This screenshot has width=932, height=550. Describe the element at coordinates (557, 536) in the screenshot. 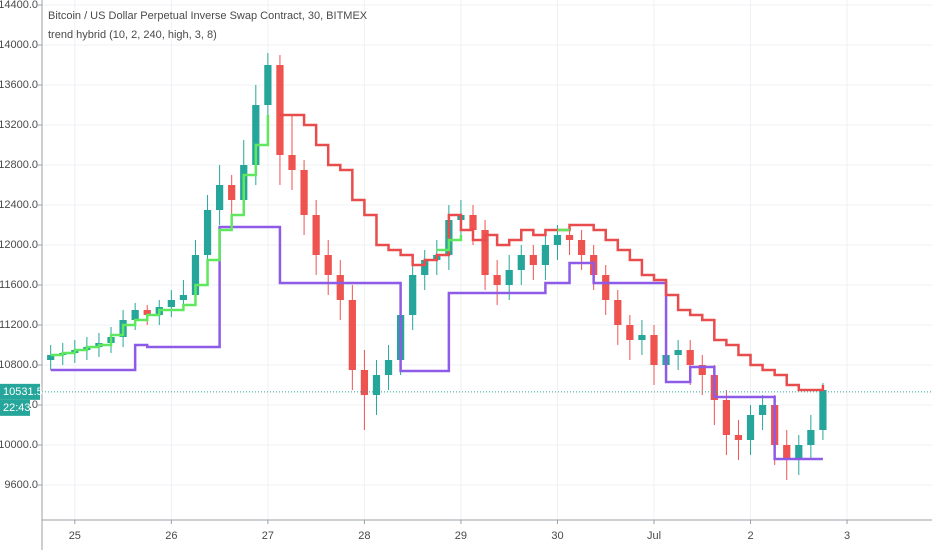

I see `x-tick-label: 30` at that location.